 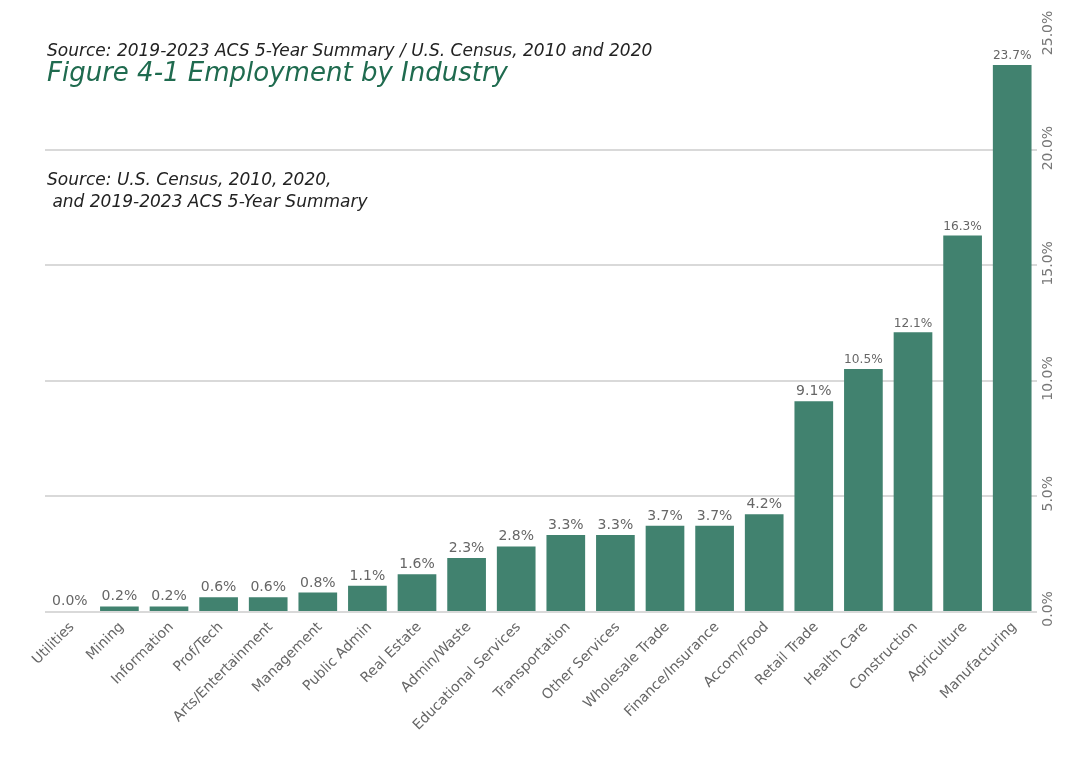 What do you see at coordinates (1047, 493) in the screenshot?
I see `y-tick-label: 5.0%` at bounding box center [1047, 493].